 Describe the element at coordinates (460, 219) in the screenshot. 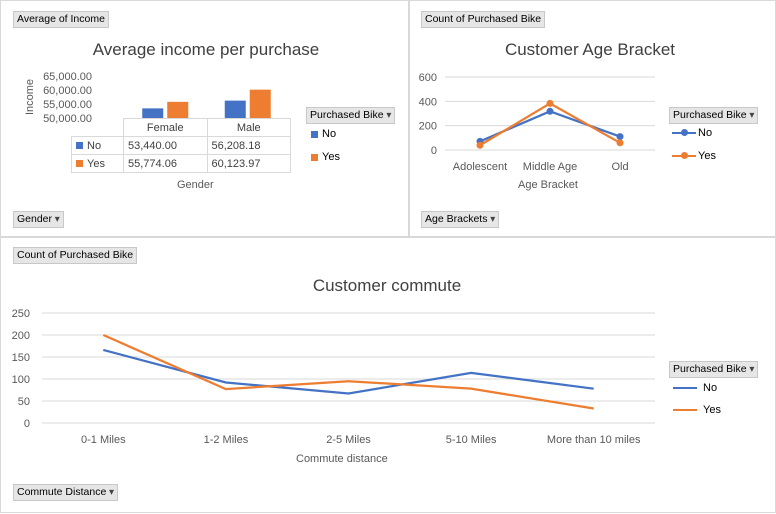

I see `age-brackets-axis-field-button: Age Brackets` at that location.